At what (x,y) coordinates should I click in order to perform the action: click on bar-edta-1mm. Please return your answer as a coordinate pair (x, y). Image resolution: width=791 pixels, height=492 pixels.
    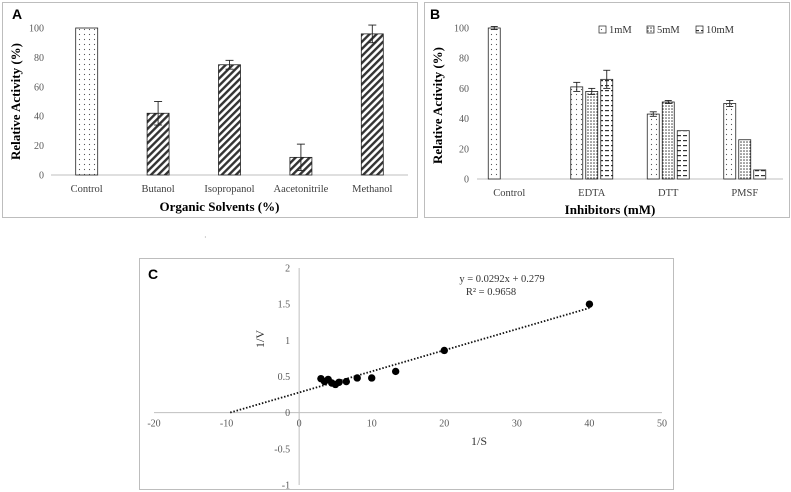
    Looking at the image, I should click on (577, 133).